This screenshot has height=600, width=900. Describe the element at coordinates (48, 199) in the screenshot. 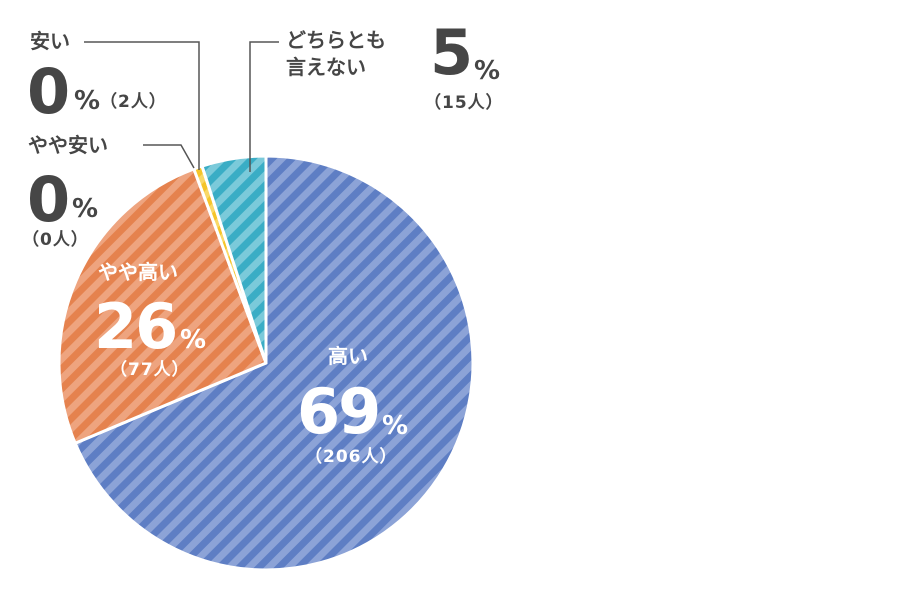

I see `label-somewhat-cheap-value: 0` at that location.